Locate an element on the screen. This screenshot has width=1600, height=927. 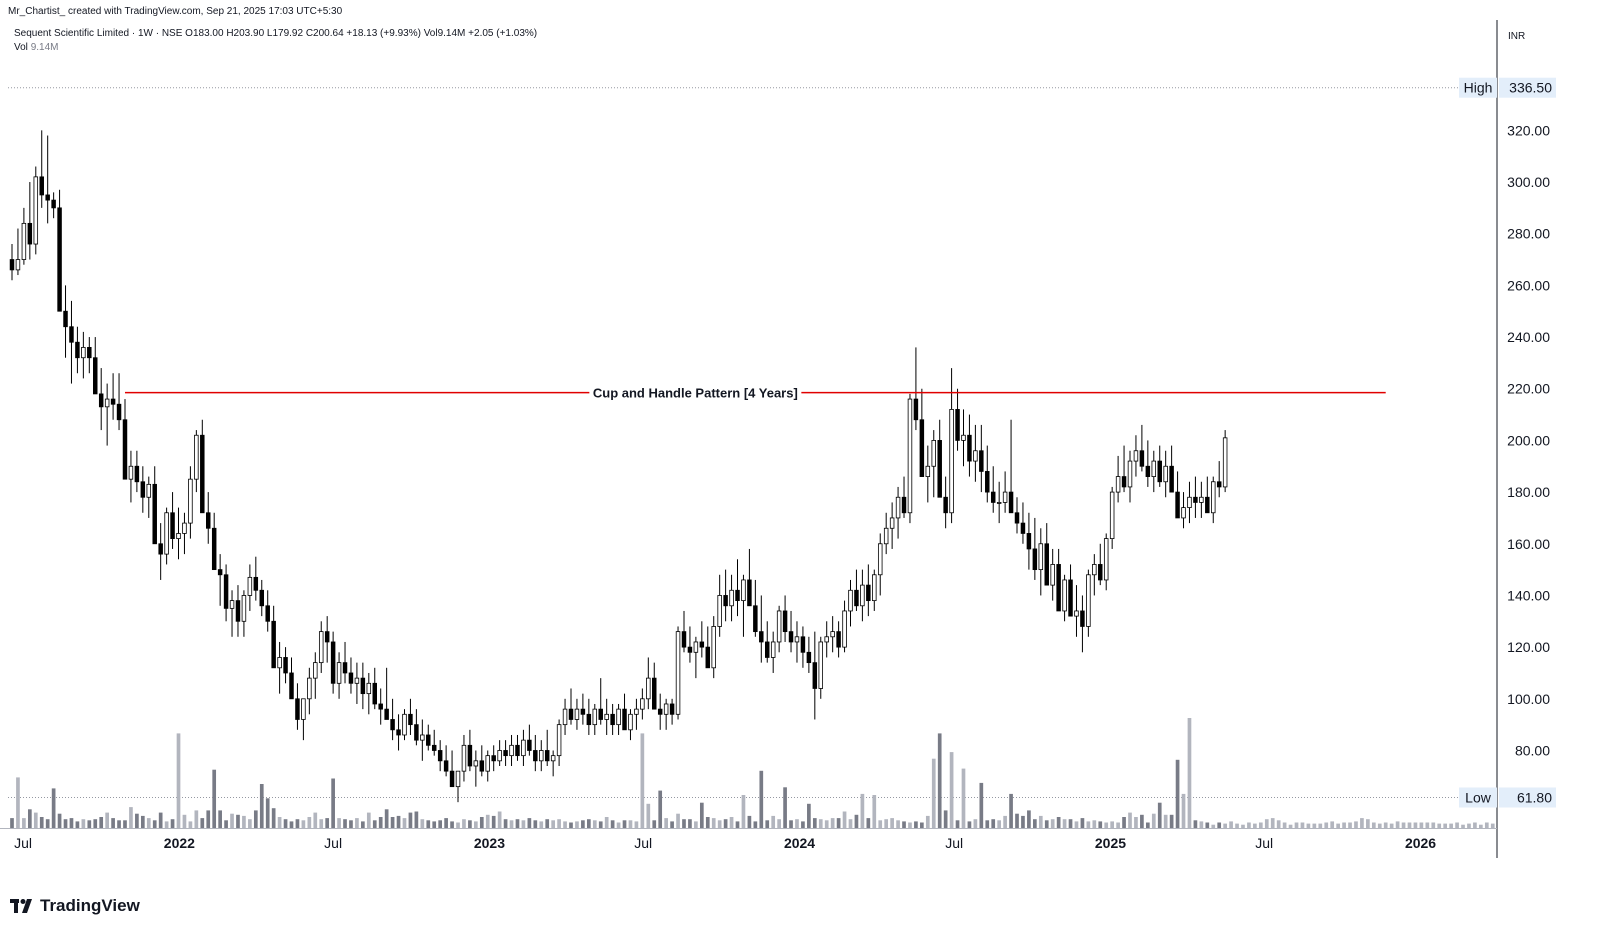
high-badge-word: High is located at coordinates (1478, 88).